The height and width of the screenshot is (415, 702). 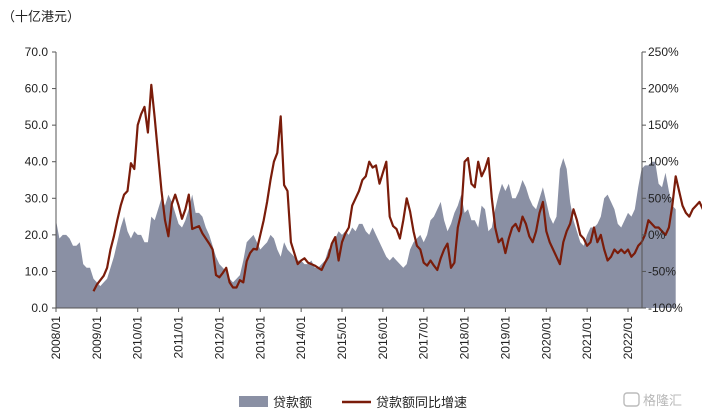 What do you see at coordinates (631, 399) in the screenshot?
I see `watermark-logo-icon` at bounding box center [631, 399].